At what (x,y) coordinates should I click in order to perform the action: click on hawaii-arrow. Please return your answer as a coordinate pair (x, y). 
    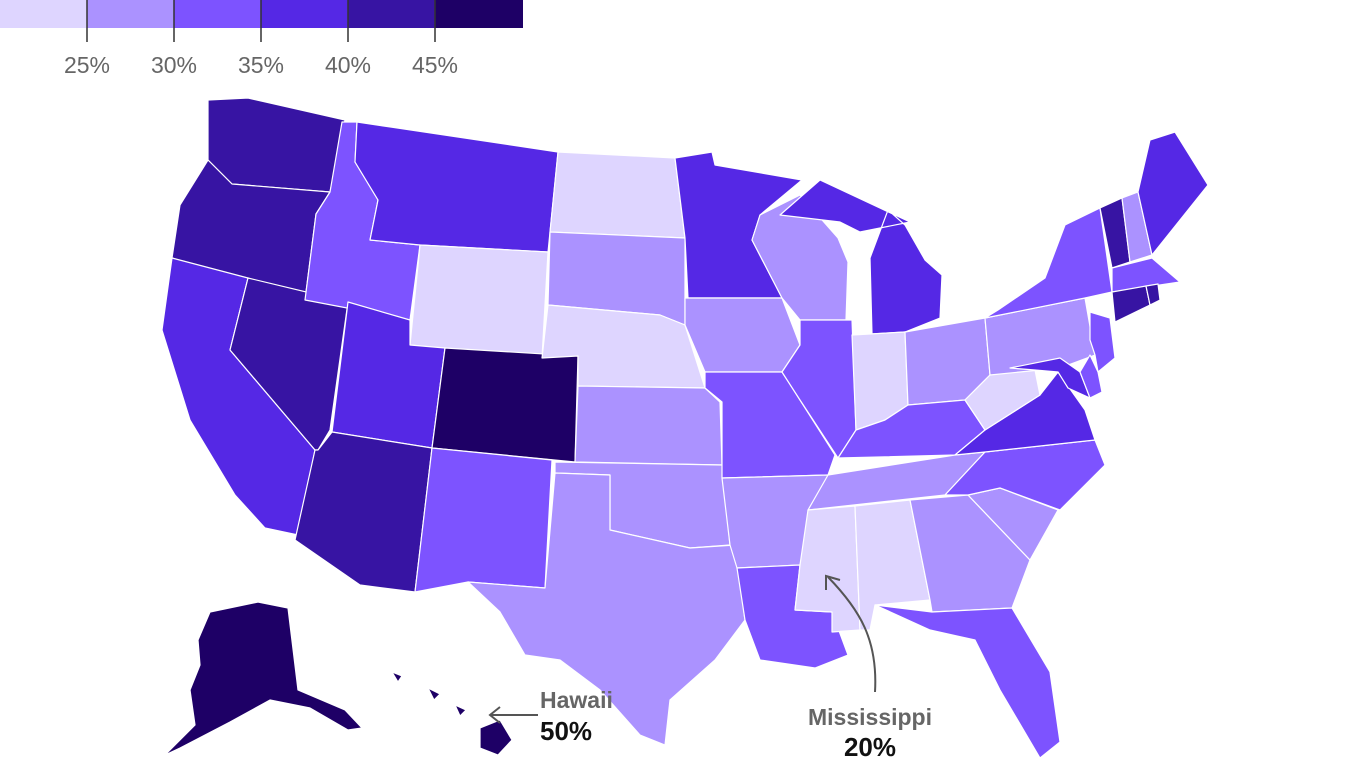
    Looking at the image, I should click on (513, 715).